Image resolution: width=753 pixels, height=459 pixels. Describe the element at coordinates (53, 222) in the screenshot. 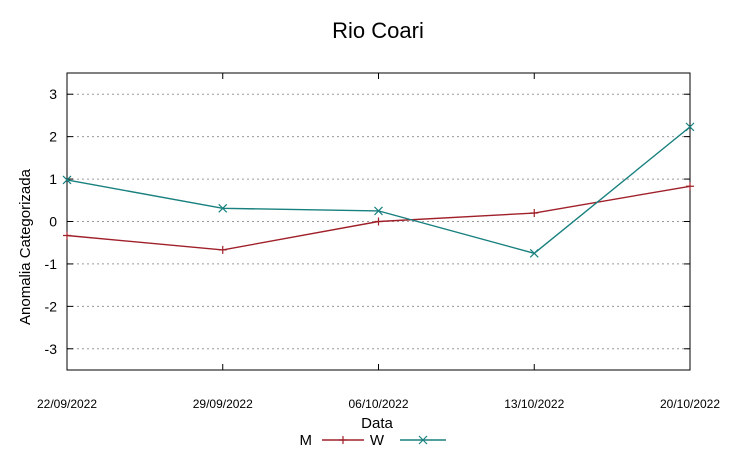

I see `y-tick-label: 0` at that location.